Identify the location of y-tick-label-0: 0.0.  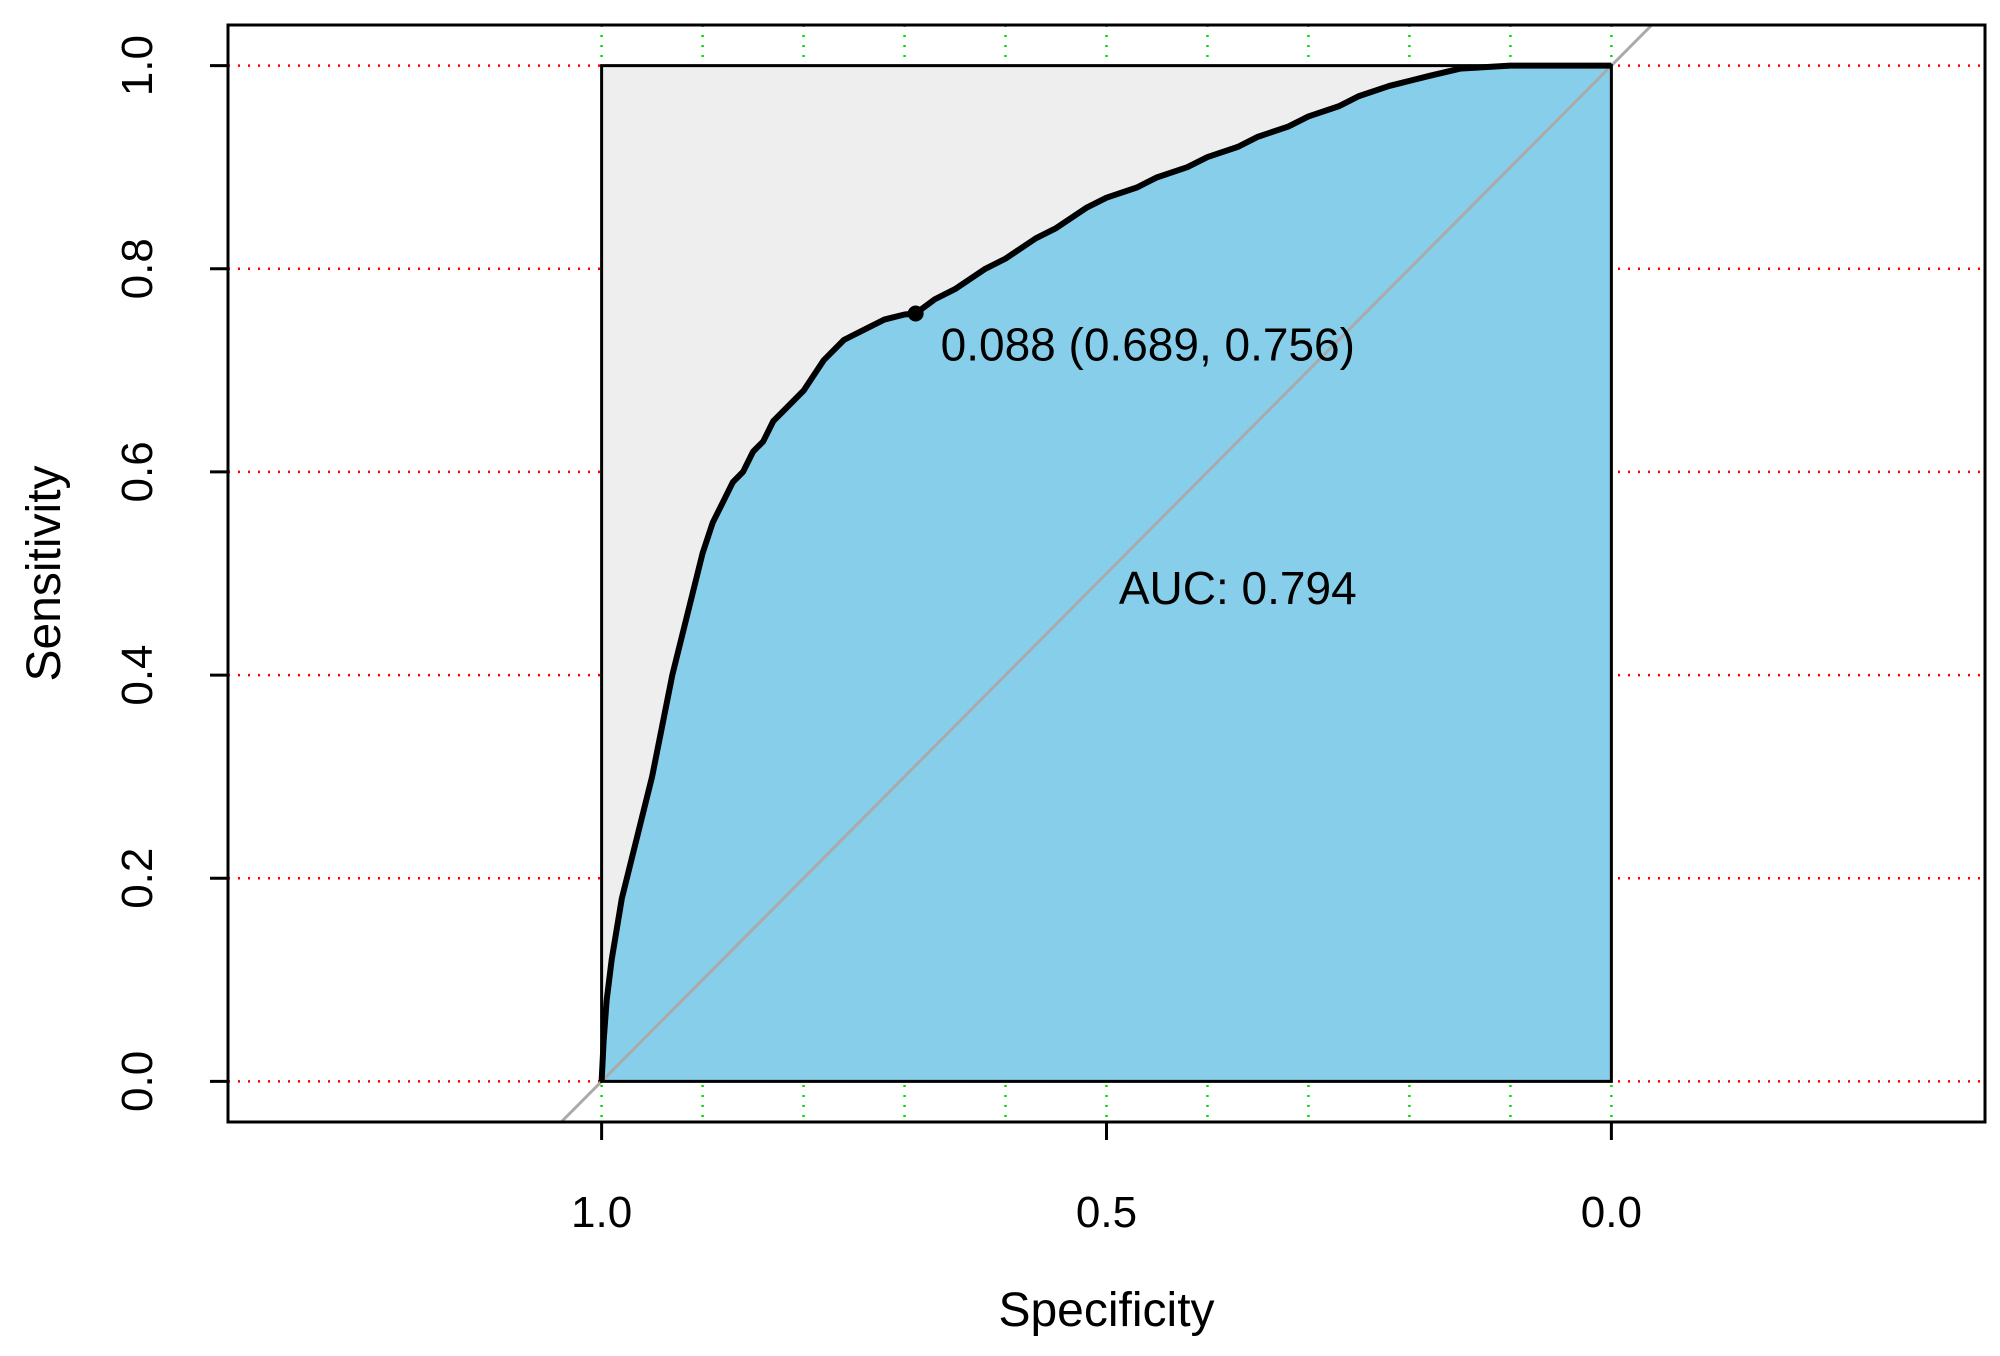
(137, 1081).